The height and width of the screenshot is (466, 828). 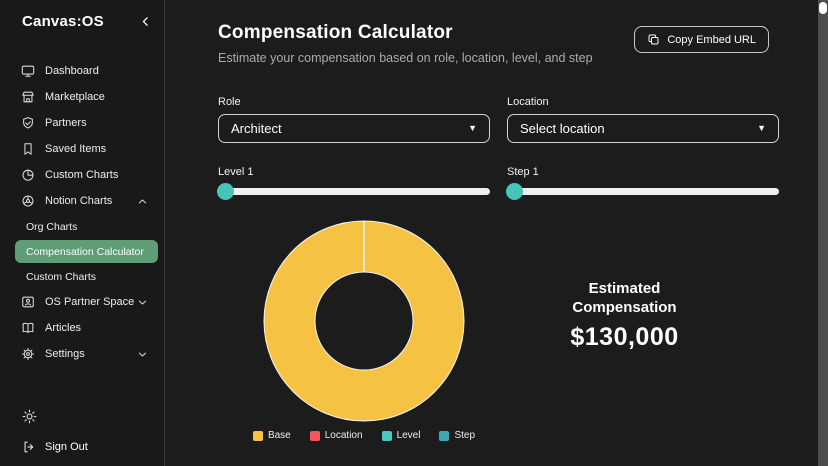 I want to click on chart-legend: Base Location Level Step, so click(x=363, y=435).